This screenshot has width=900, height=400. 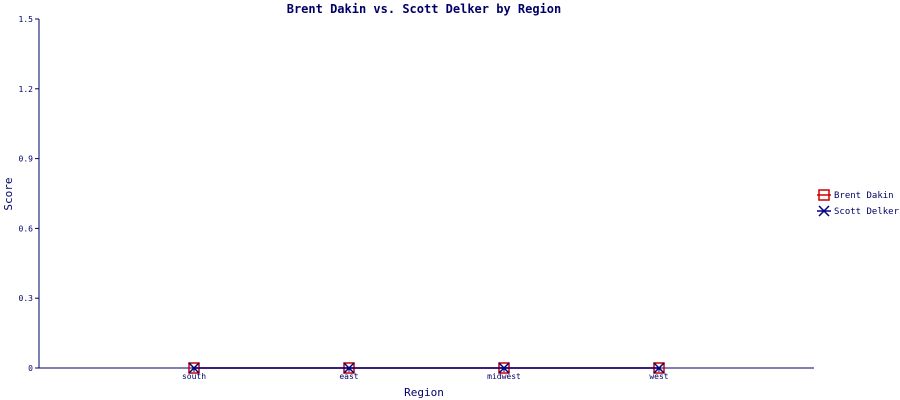 What do you see at coordinates (864, 196) in the screenshot?
I see `legend-label: Brent Dakin` at bounding box center [864, 196].